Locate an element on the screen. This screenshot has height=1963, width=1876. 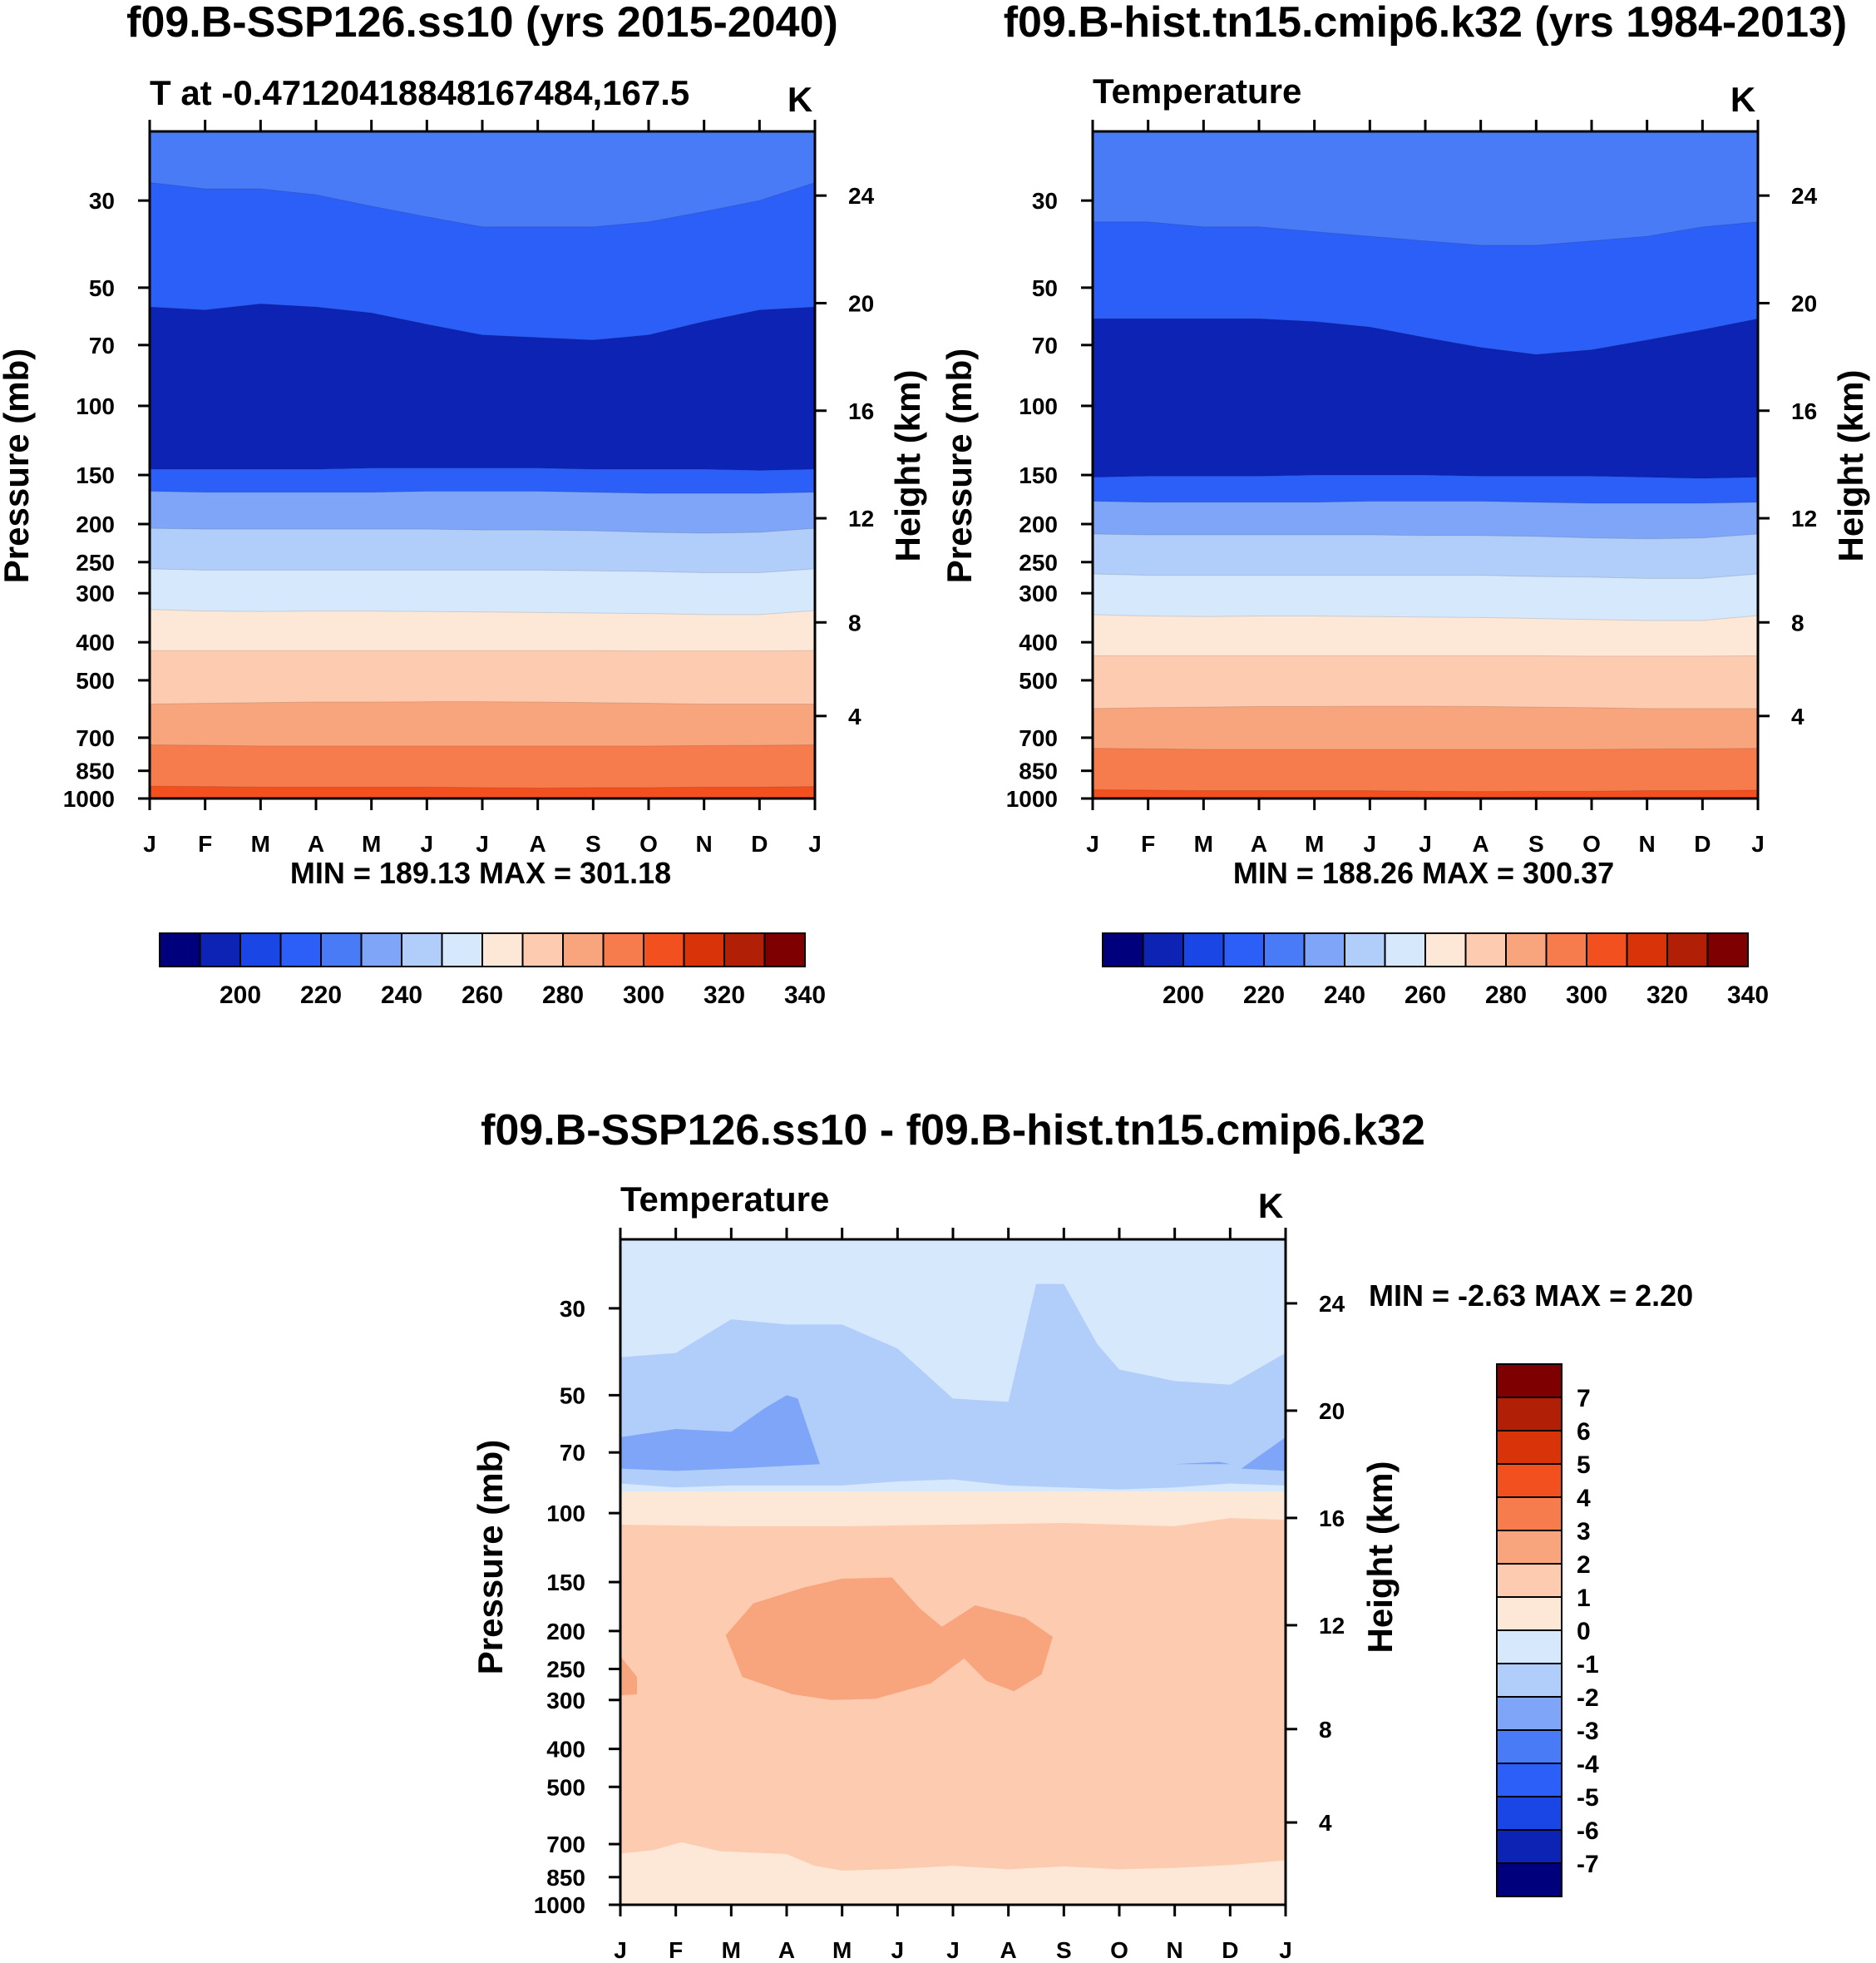
colorbar-label: 300 is located at coordinates (644, 995).